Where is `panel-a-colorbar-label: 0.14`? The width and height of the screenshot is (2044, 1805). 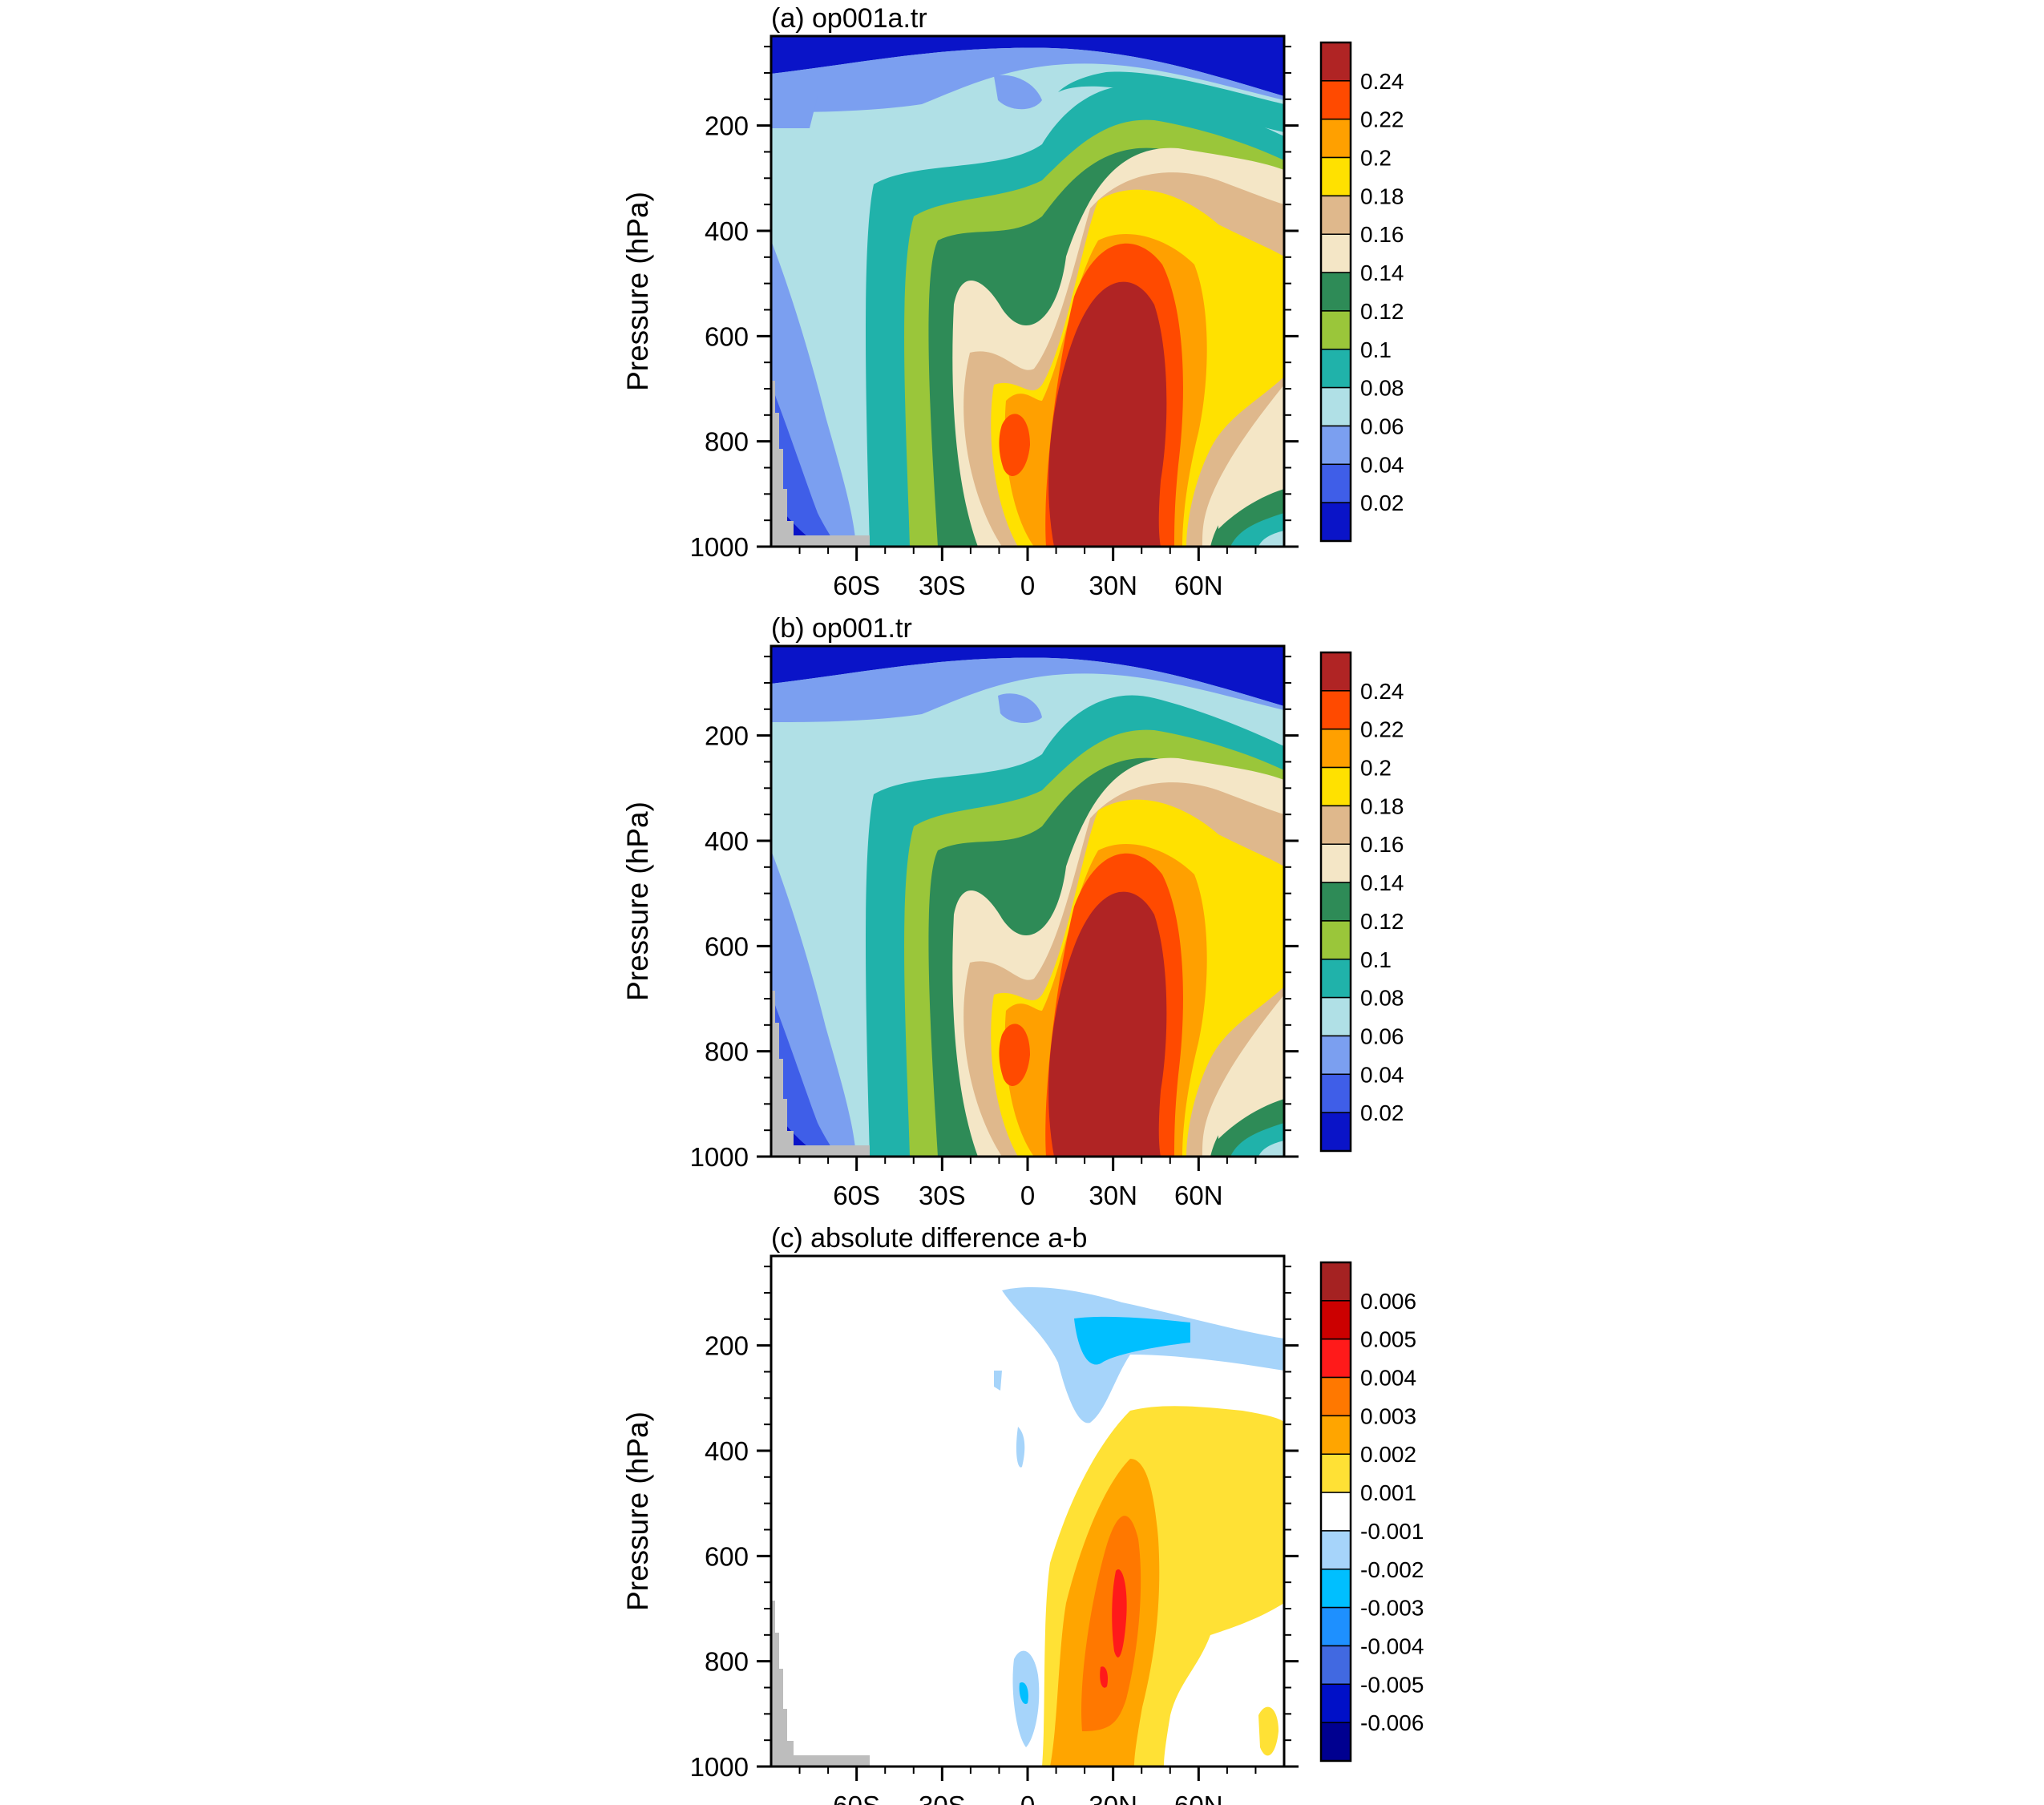
panel-a-colorbar-label: 0.14 is located at coordinates (1382, 272).